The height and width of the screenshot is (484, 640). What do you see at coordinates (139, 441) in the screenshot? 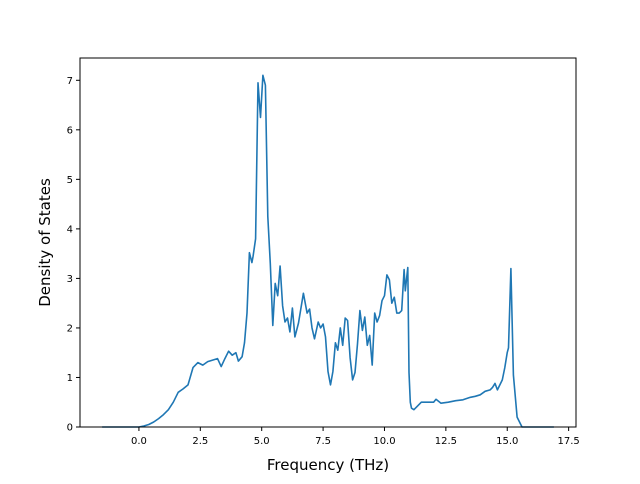
I see `x-tick-label: 0.0` at bounding box center [139, 441].